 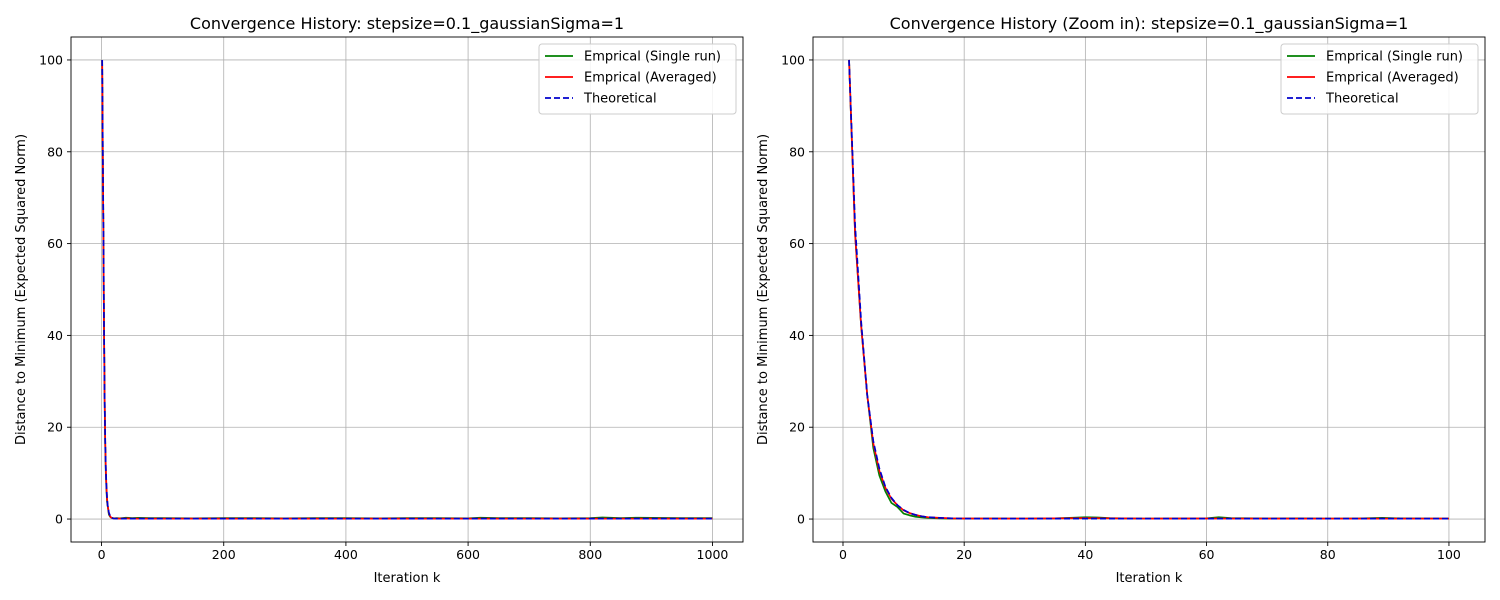 What do you see at coordinates (713, 554) in the screenshot?
I see `chart-1-xtick-label-5: 1000` at bounding box center [713, 554].